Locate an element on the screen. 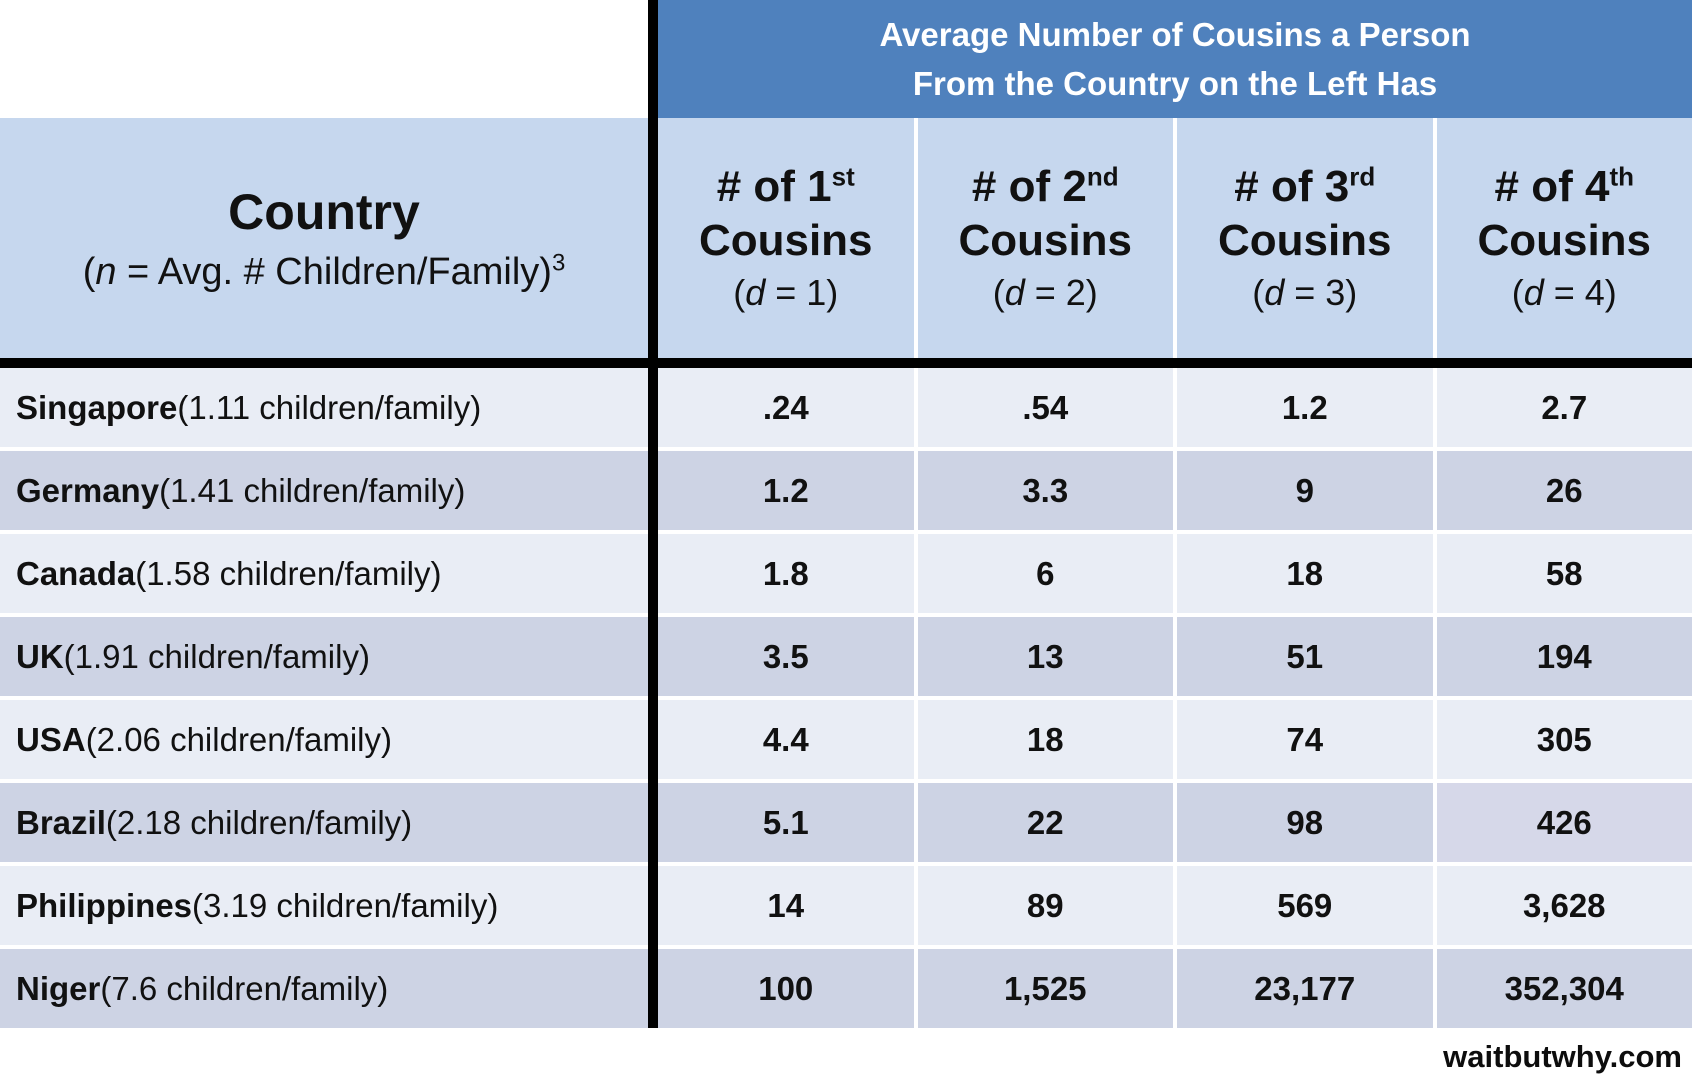  value-cell: 1.8 is located at coordinates (786, 573).